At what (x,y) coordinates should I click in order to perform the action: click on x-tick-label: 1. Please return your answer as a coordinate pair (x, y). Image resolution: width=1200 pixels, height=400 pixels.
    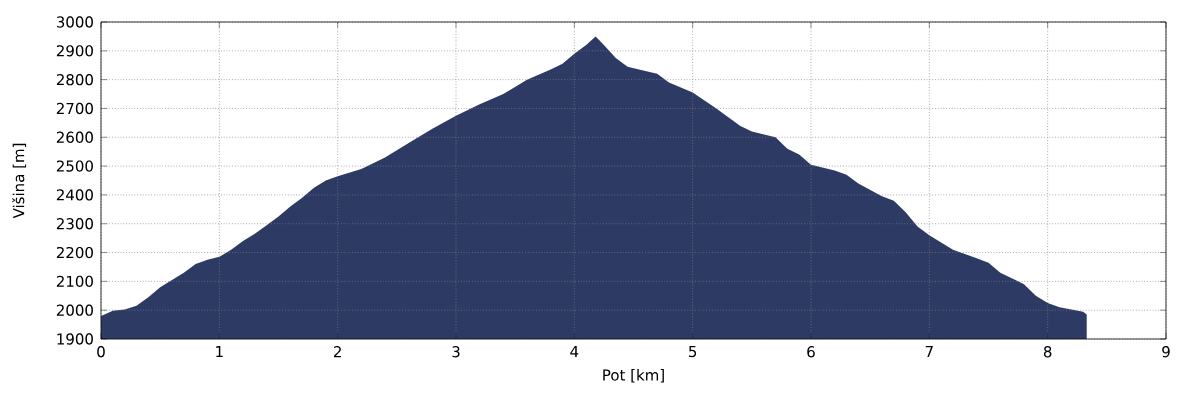
    Looking at the image, I should click on (219, 351).